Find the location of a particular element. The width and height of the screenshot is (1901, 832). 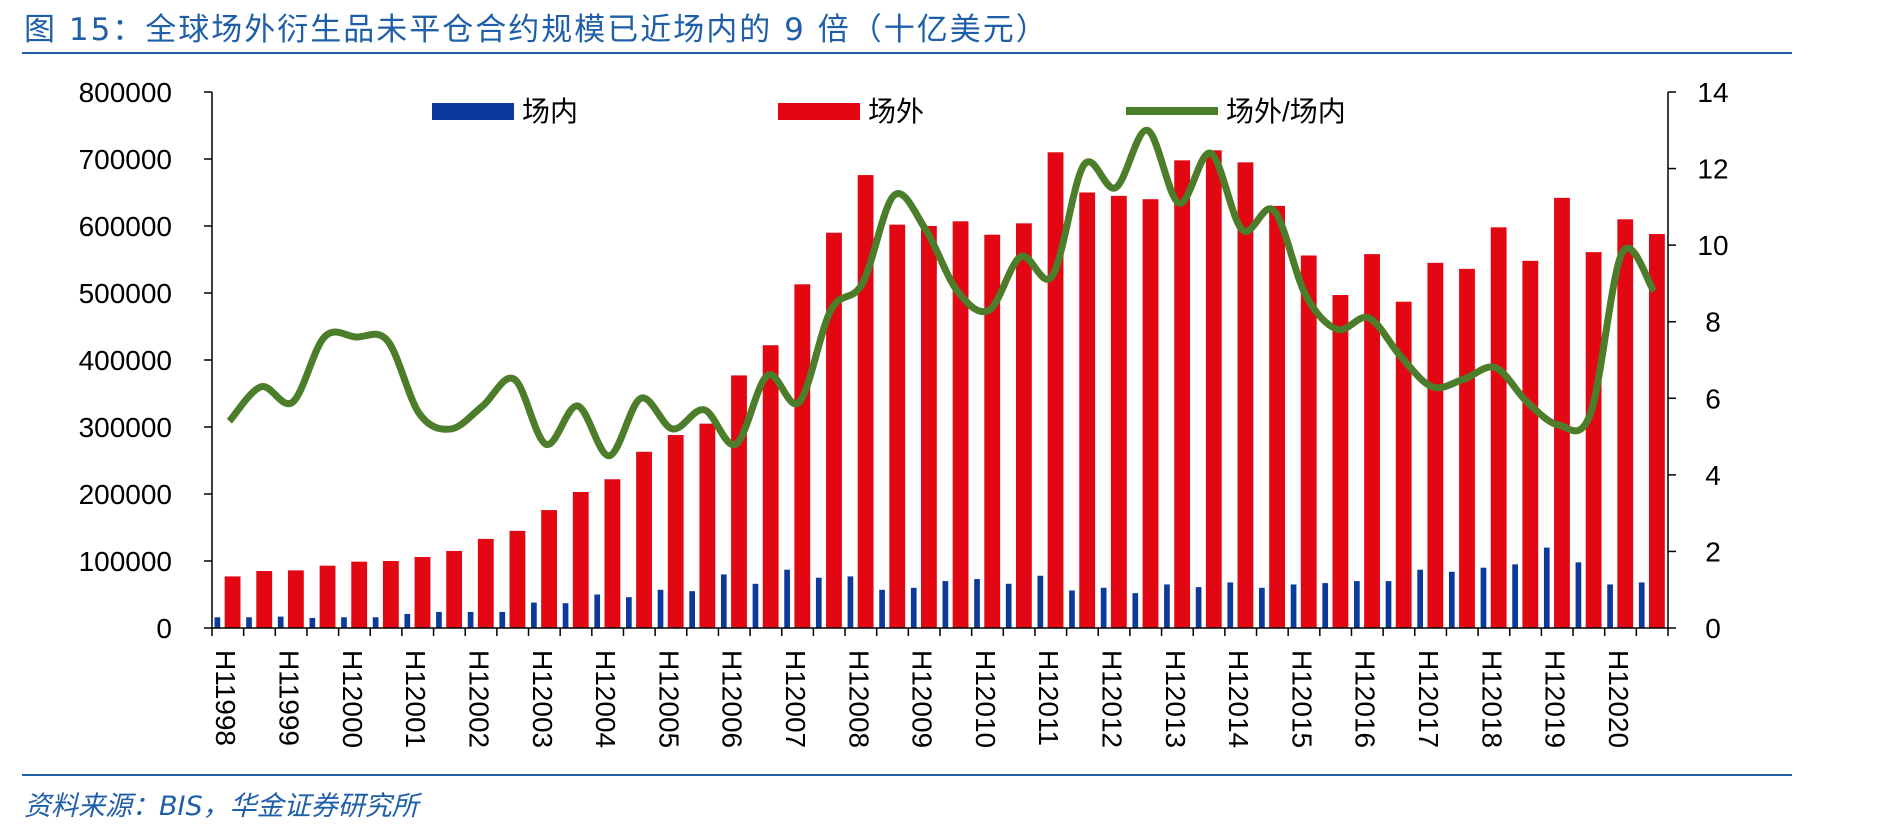

right-tick-label: 8 is located at coordinates (1713, 322).